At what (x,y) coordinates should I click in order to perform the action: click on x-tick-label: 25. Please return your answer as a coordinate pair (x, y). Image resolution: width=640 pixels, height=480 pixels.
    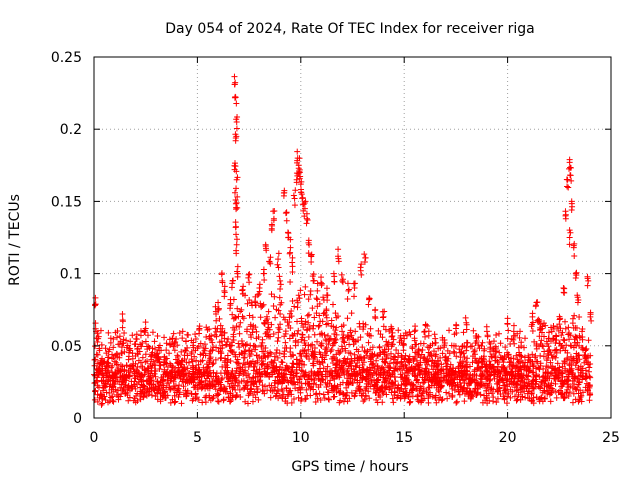
    Looking at the image, I should click on (611, 438).